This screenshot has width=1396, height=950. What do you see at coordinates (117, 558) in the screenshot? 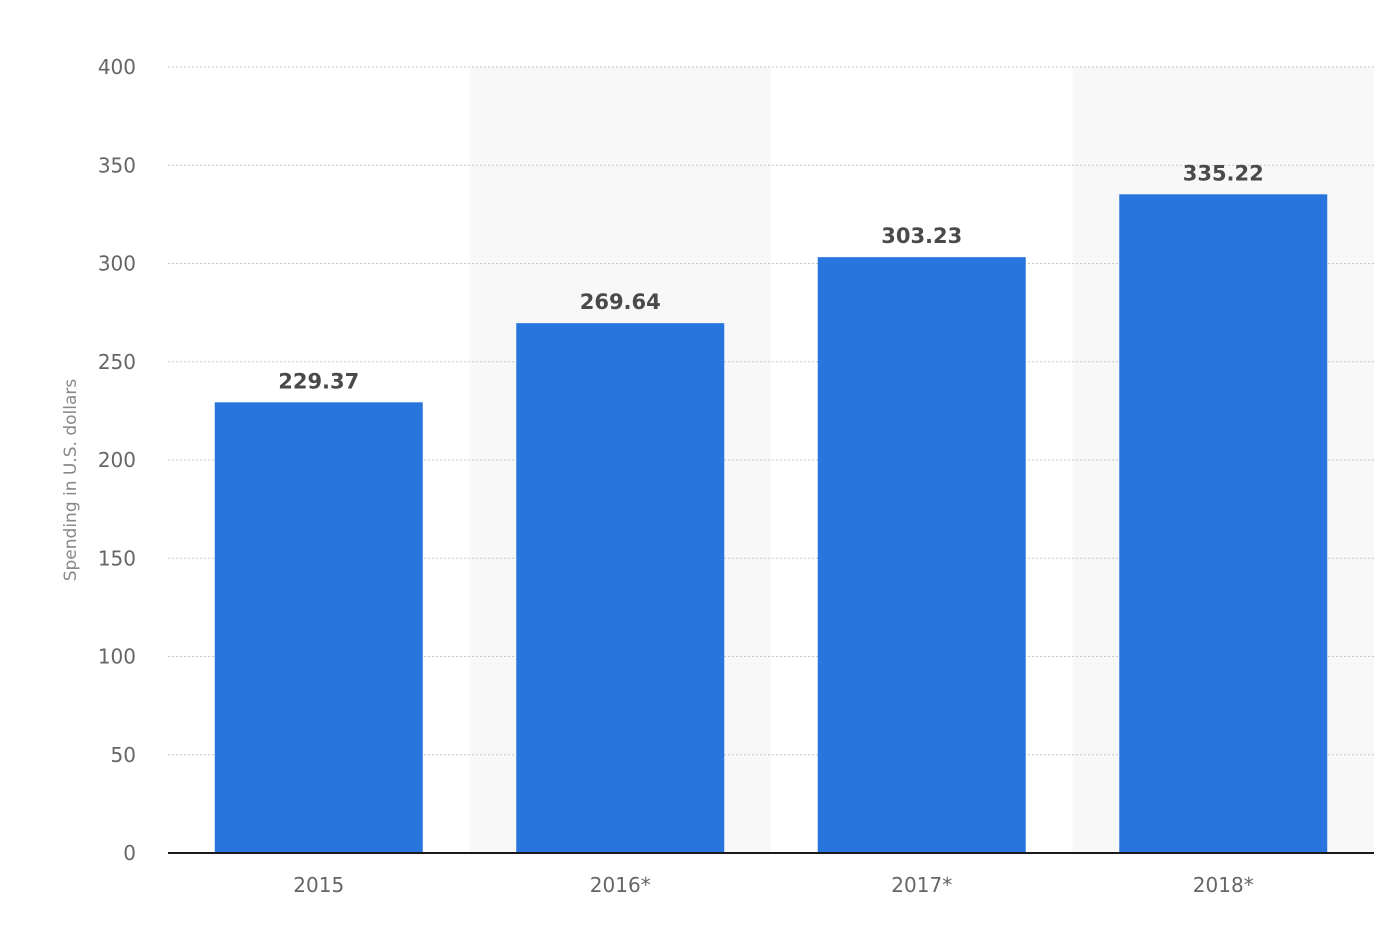
I see `y-tick-label: 150` at bounding box center [117, 558].